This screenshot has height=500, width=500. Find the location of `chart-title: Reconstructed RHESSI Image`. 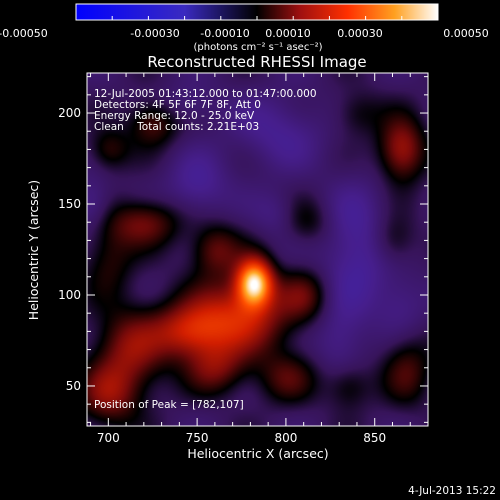

chart-title: Reconstructed RHESSI Image is located at coordinates (256, 62).